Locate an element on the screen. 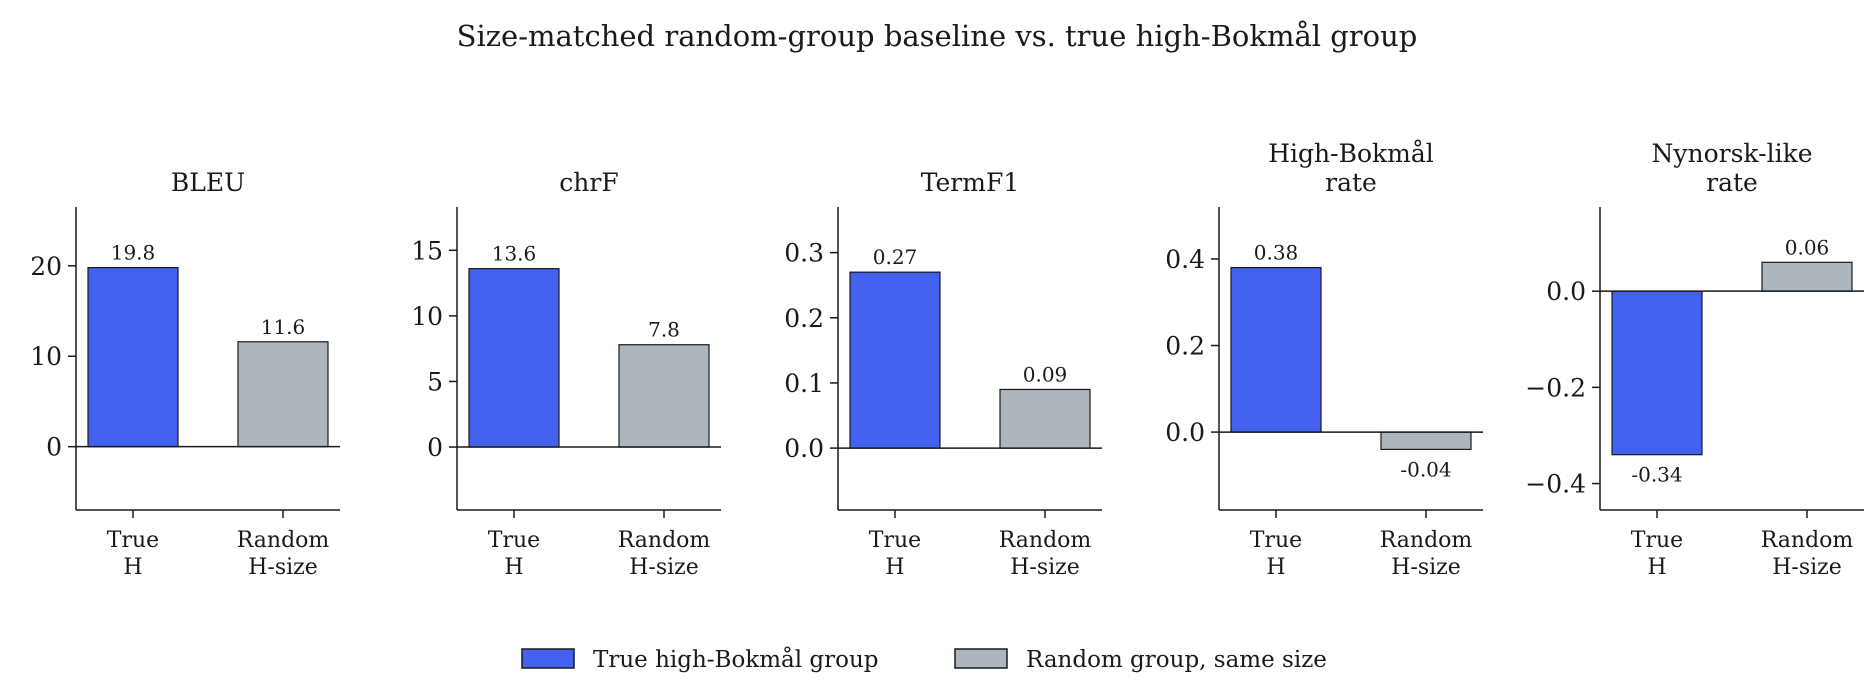 Image resolution: width=1874 pixels, height=699 pixels. panel-2: chrF 13.6 7.8 0 5 10 15 True H Random H-size is located at coordinates (566, 374).